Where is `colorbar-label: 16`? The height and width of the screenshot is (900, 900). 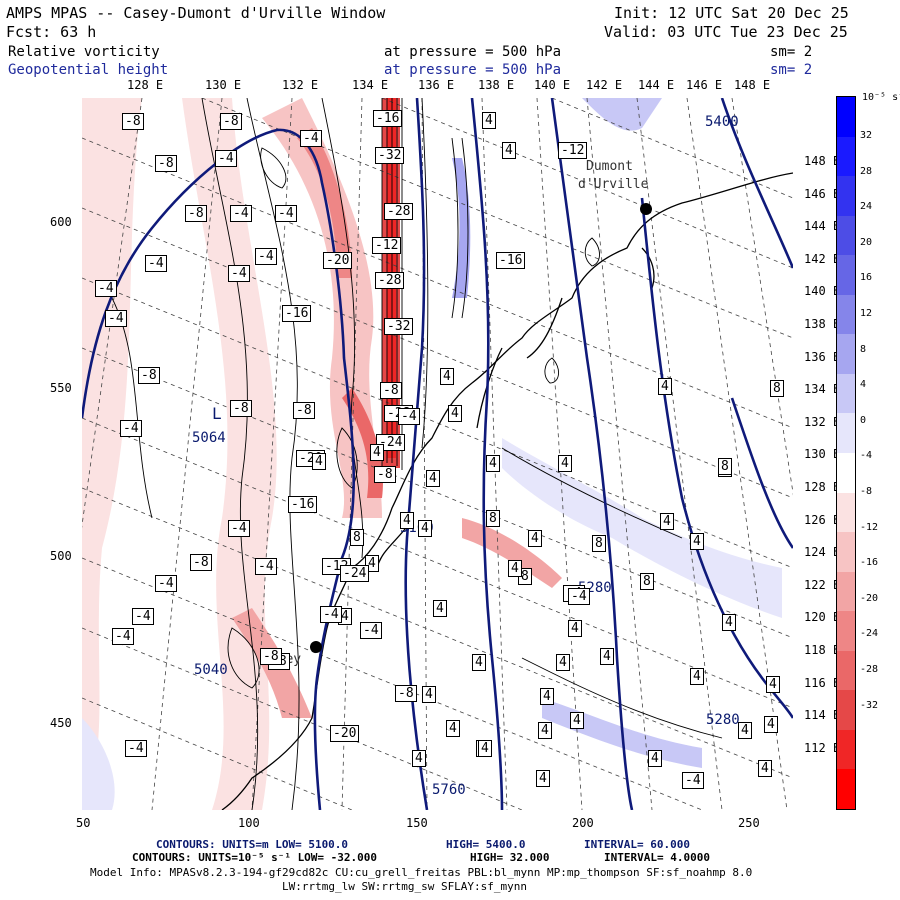 colorbar-label: 16 is located at coordinates (866, 278).